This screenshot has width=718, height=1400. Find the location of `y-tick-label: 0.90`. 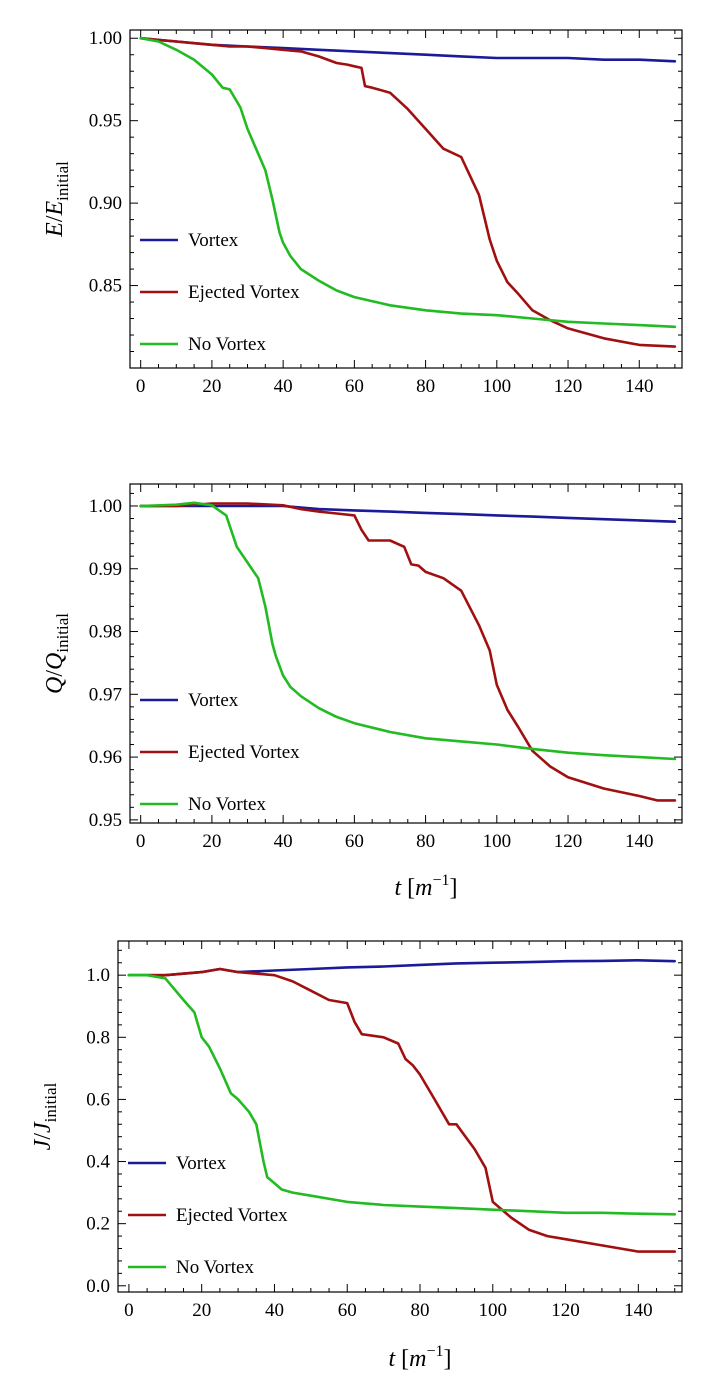

y-tick-label: 0.90 is located at coordinates (105, 203).